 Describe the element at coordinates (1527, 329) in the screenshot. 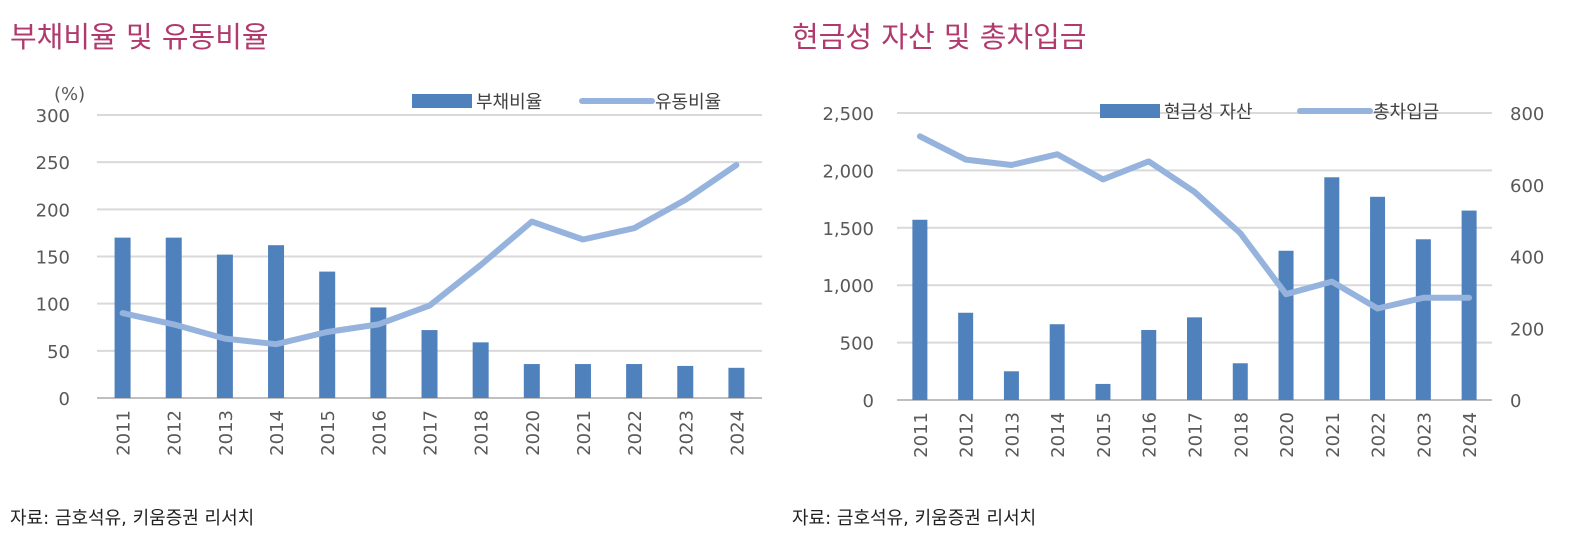

I see `y2-tick-label: 200` at that location.